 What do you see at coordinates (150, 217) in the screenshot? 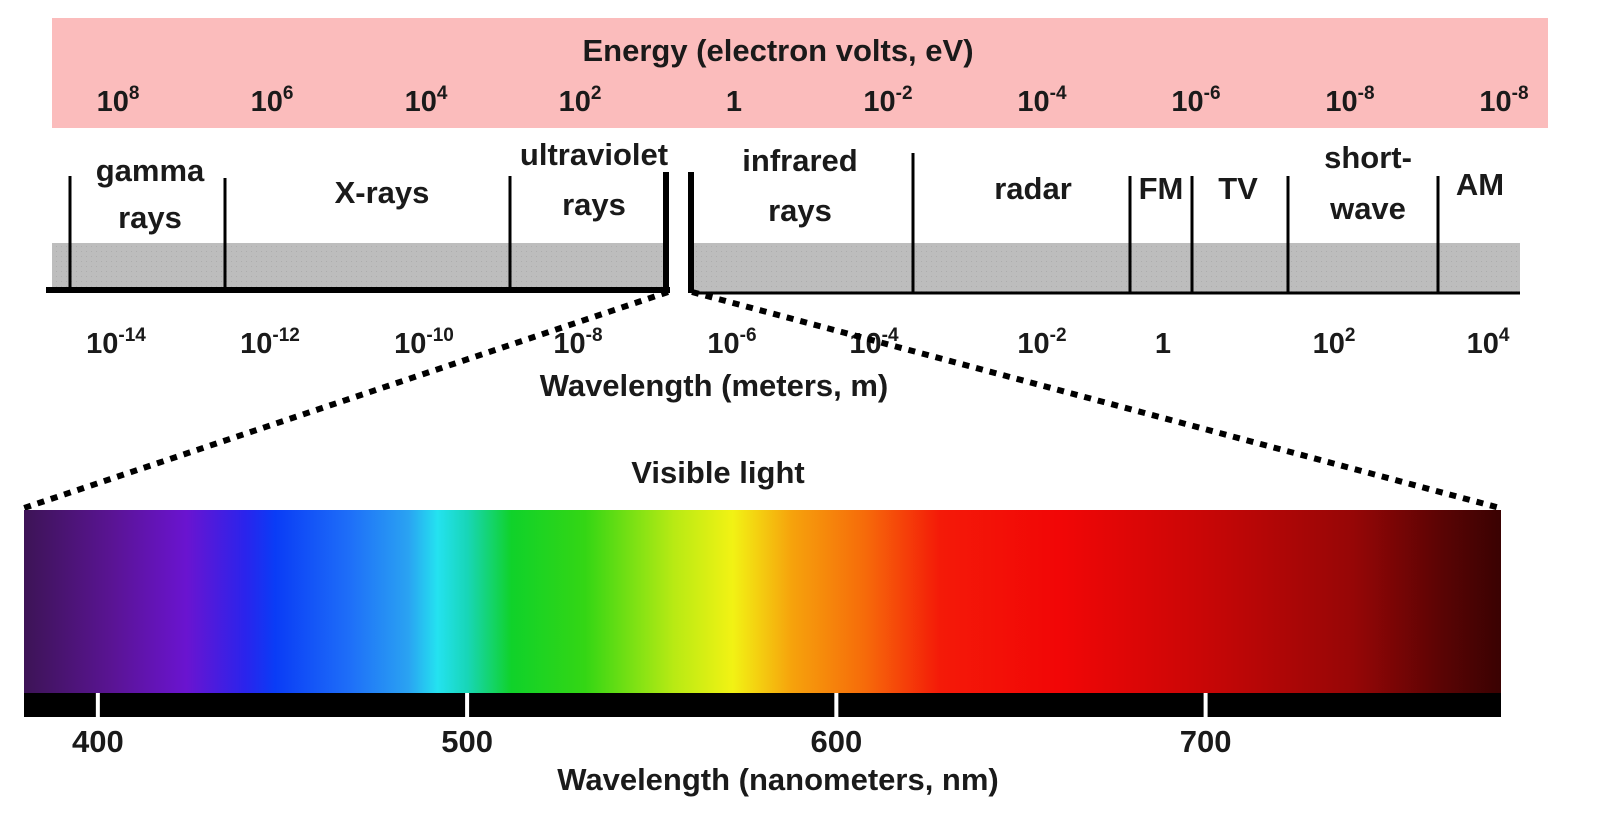
I see `band-label-0-line-1: rays` at bounding box center [150, 217].